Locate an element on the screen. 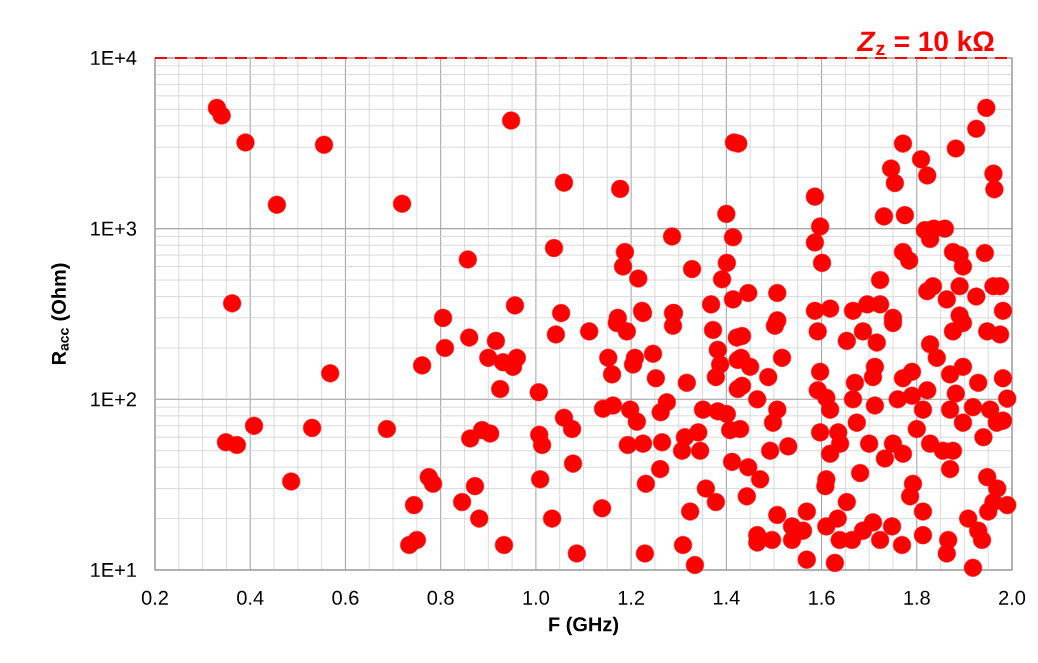 Image resolution: width=1038 pixels, height=663 pixels. x-tick-label: 0.6 is located at coordinates (345, 597).